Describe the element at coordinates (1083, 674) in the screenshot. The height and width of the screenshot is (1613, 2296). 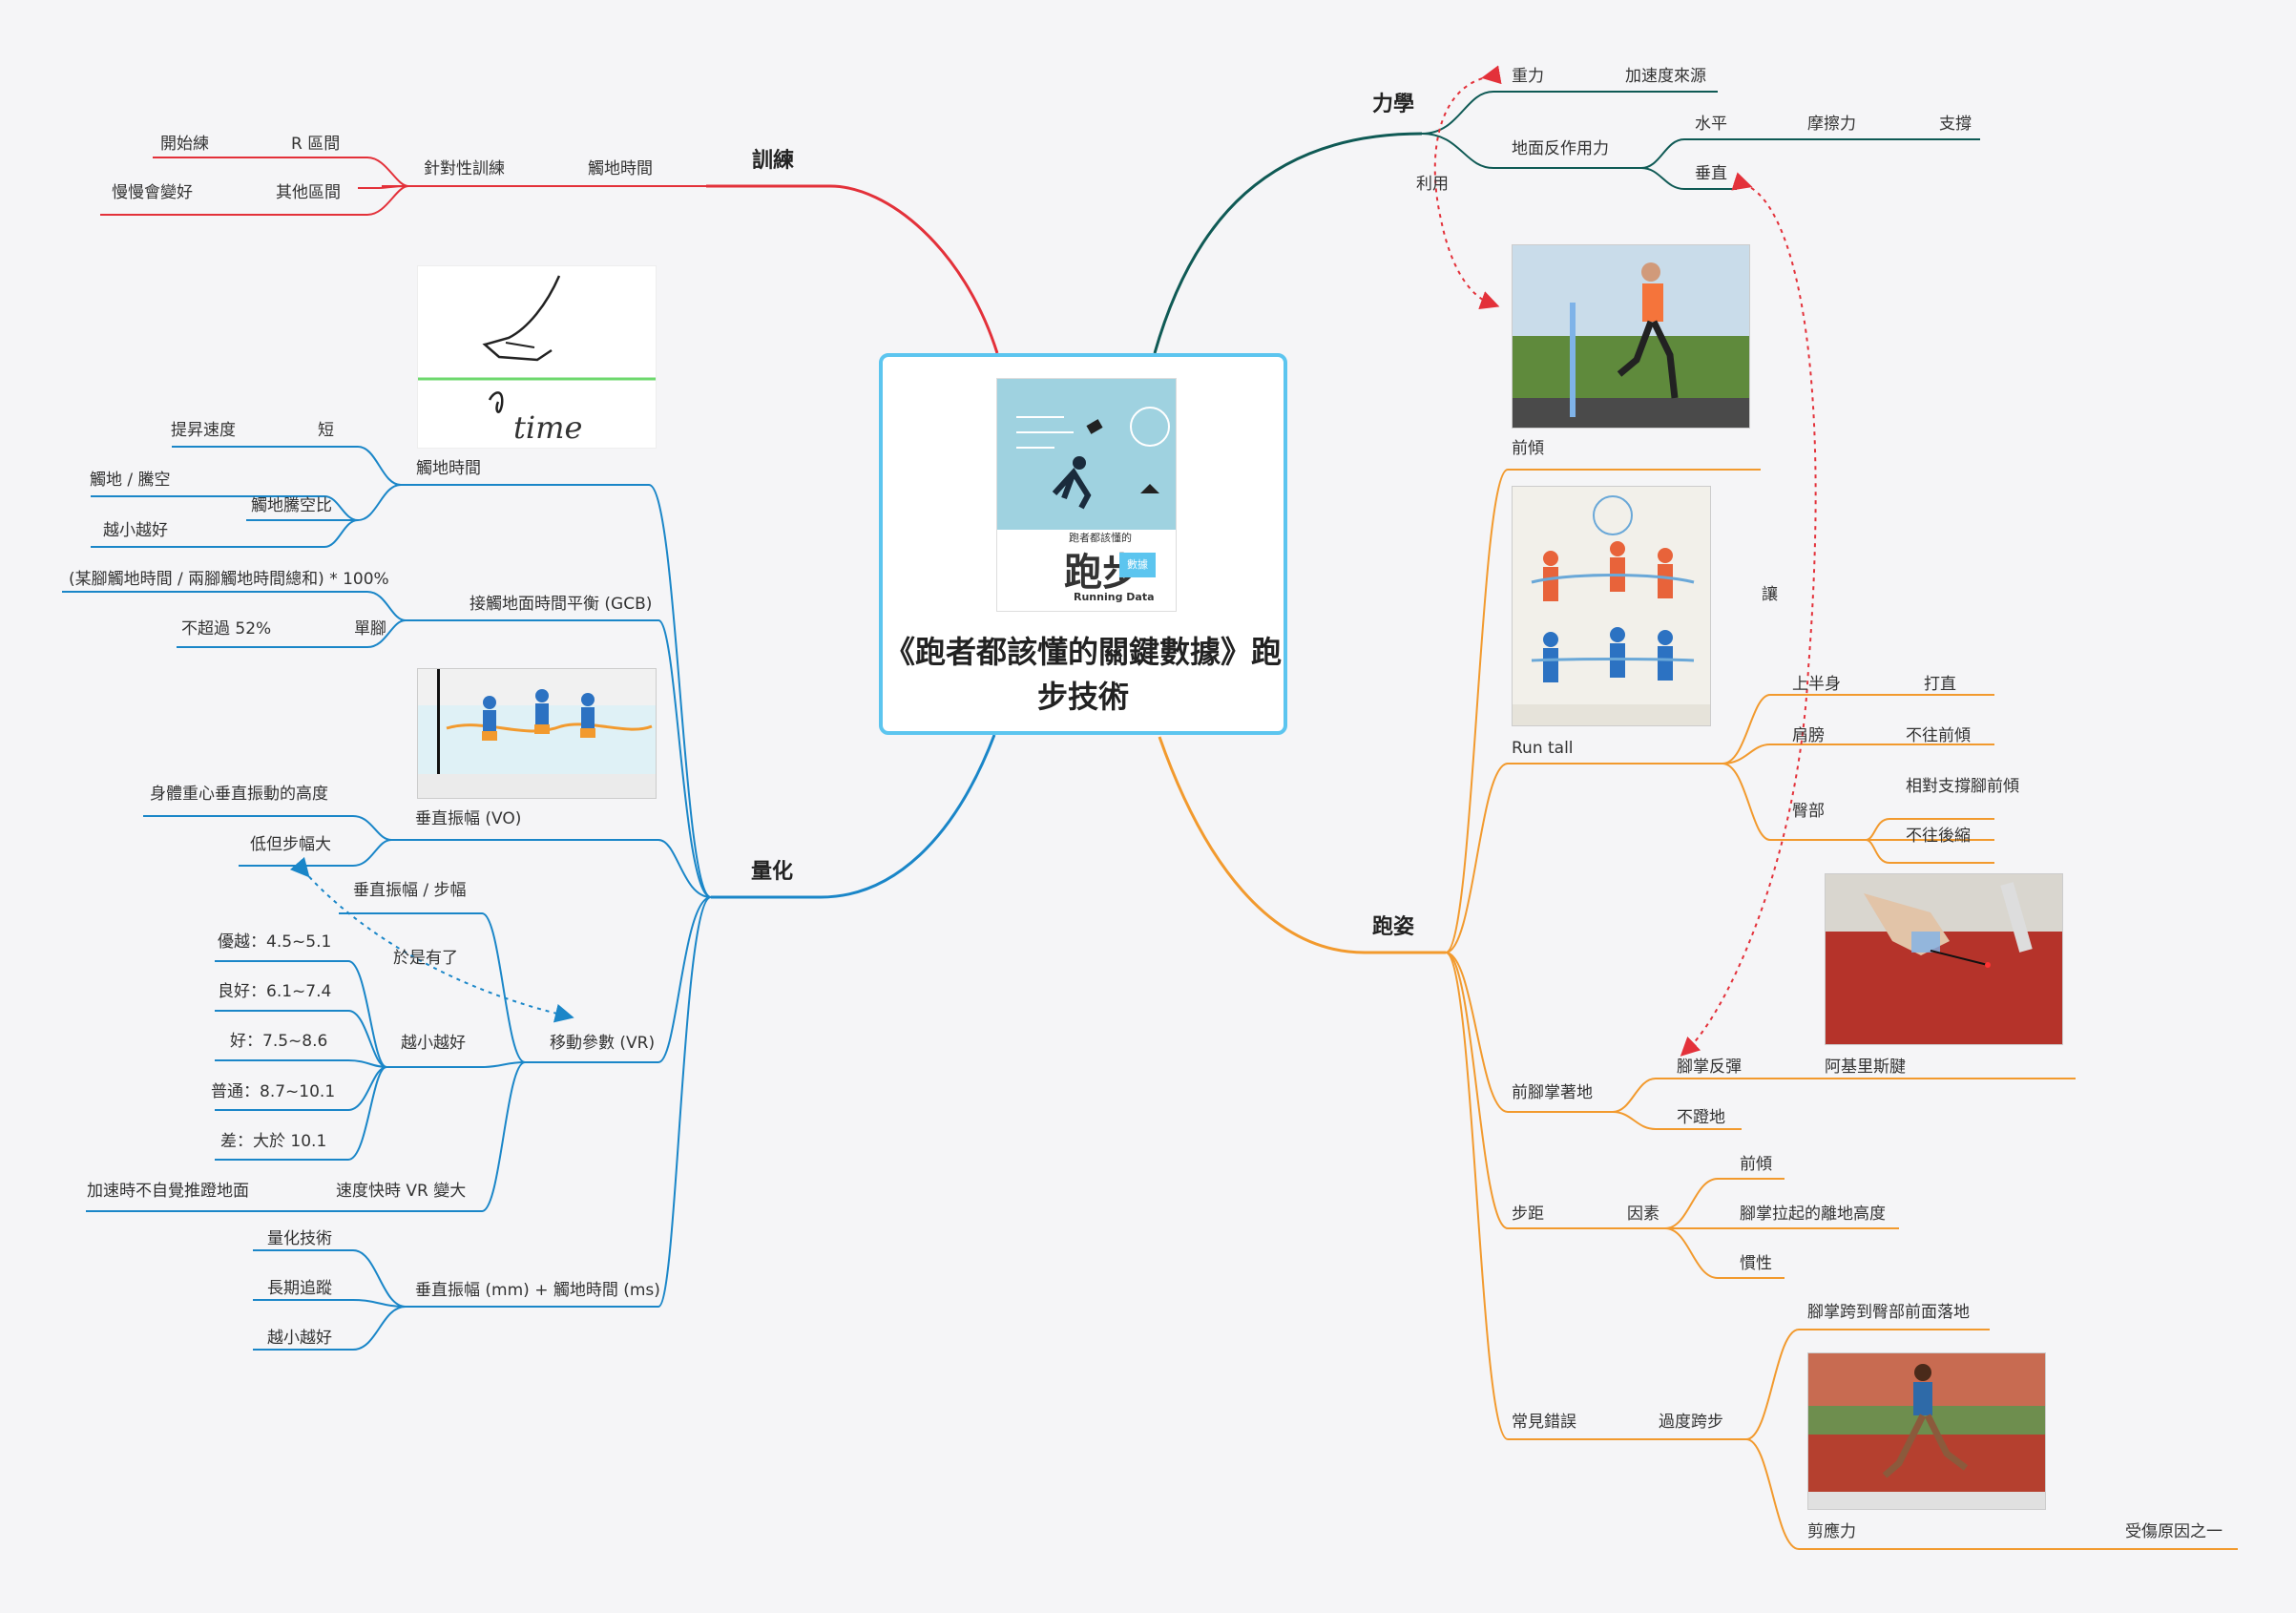
I see `central-title: 《跑者都該懂的關鍵數據》跑步技術` at that location.